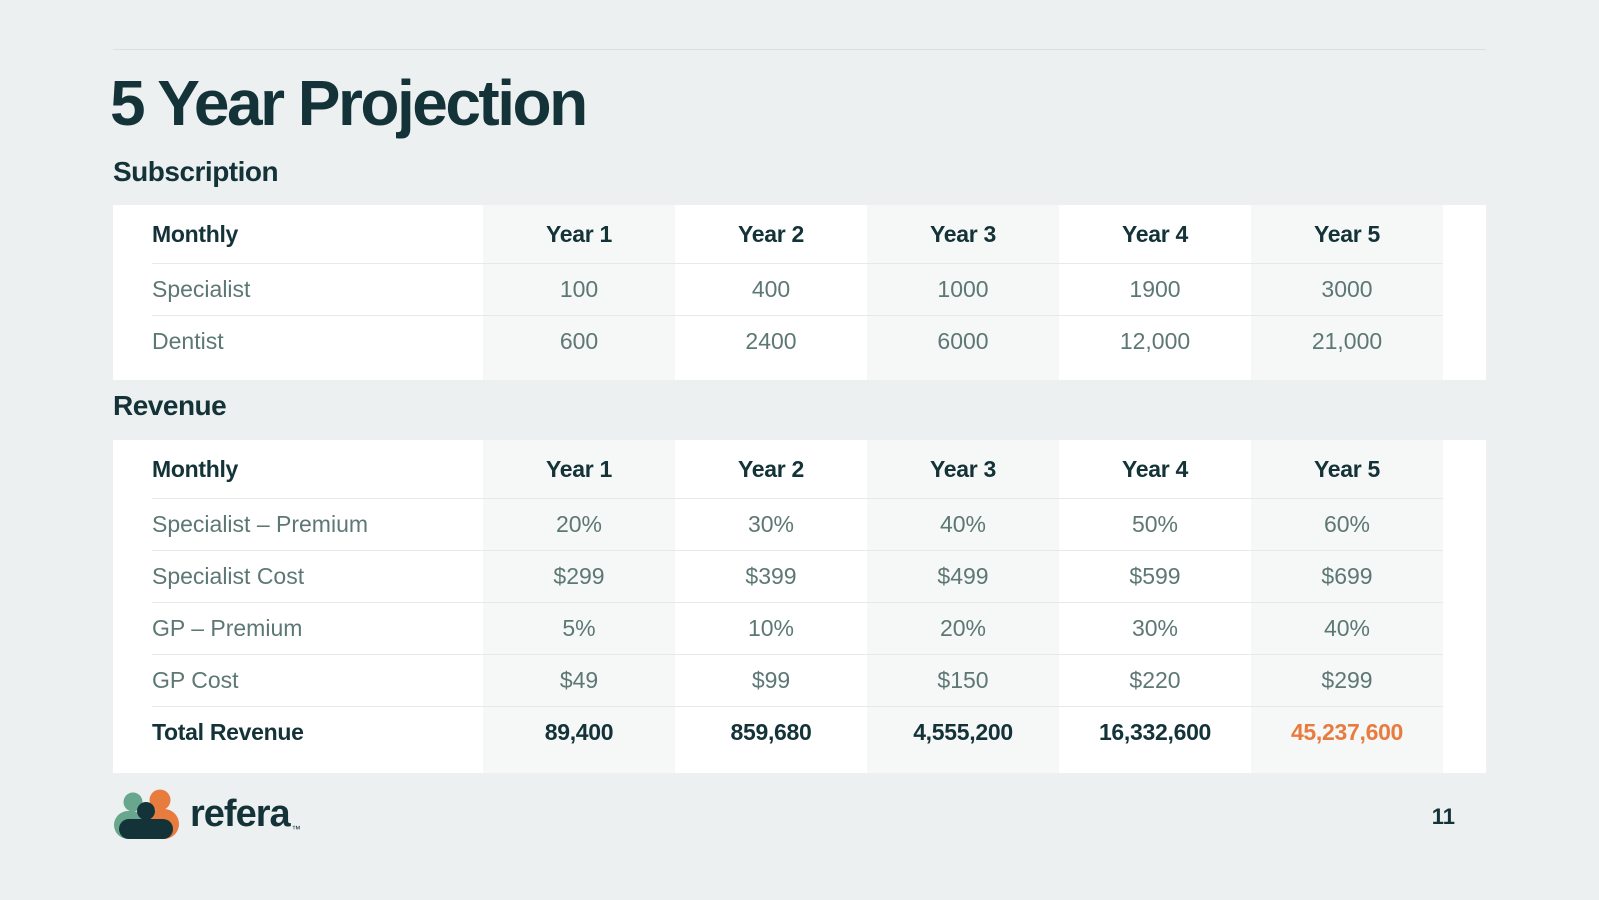 This screenshot has height=900, width=1599. What do you see at coordinates (963, 576) in the screenshot?
I see `table-cell: $499` at bounding box center [963, 576].